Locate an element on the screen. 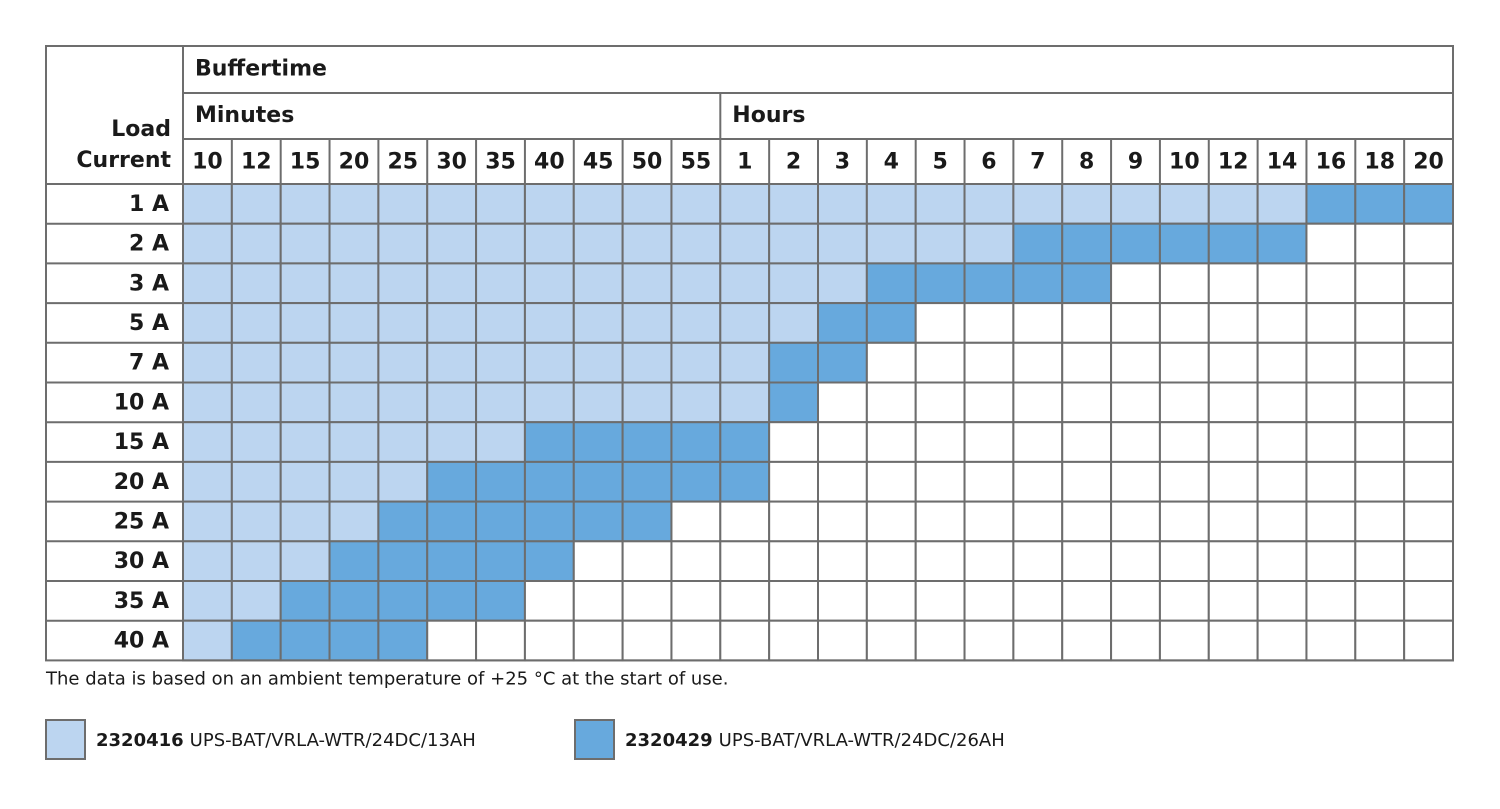  title: Buffertime is located at coordinates (261, 69).